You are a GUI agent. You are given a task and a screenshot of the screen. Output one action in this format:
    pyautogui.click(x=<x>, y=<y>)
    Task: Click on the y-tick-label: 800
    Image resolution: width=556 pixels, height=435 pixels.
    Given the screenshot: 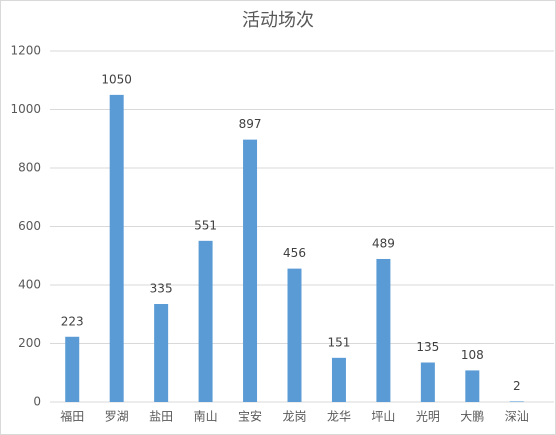 What is the action you would take?
    pyautogui.click(x=29, y=168)
    